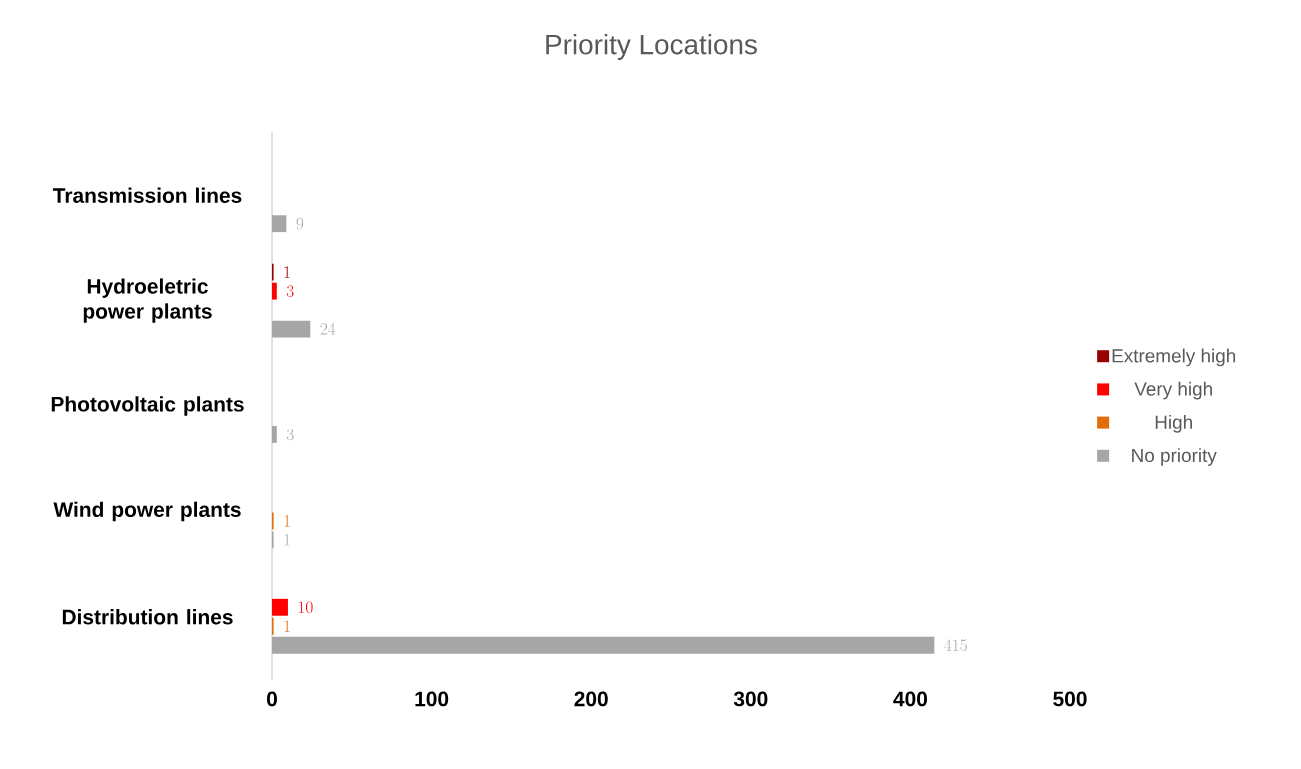  I want to click on text: High, so click(1173, 424).